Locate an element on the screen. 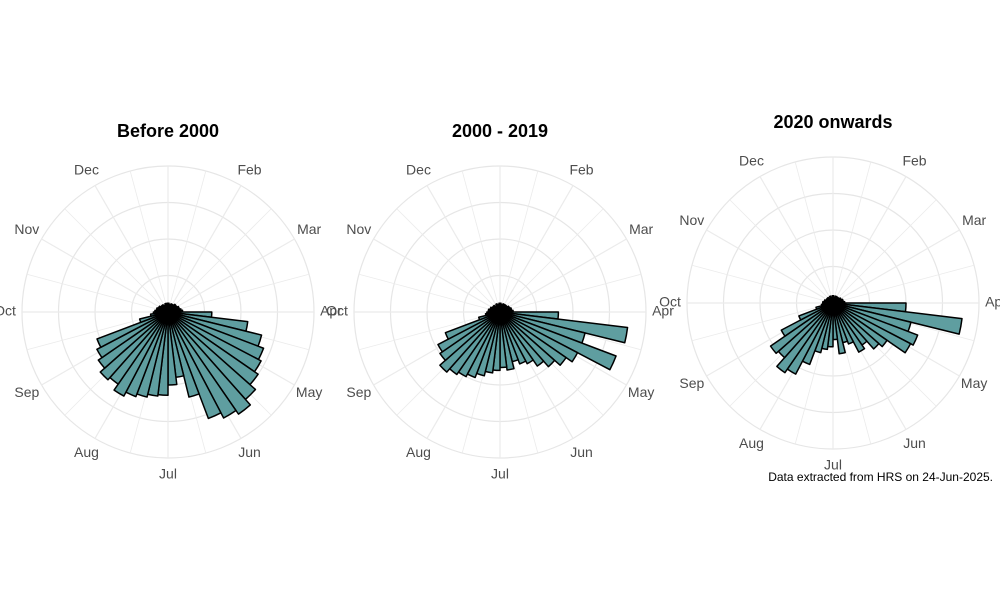 The image size is (1000, 600). caption: Data extracted from HRS on 24-Jun-2025. is located at coordinates (880, 477).